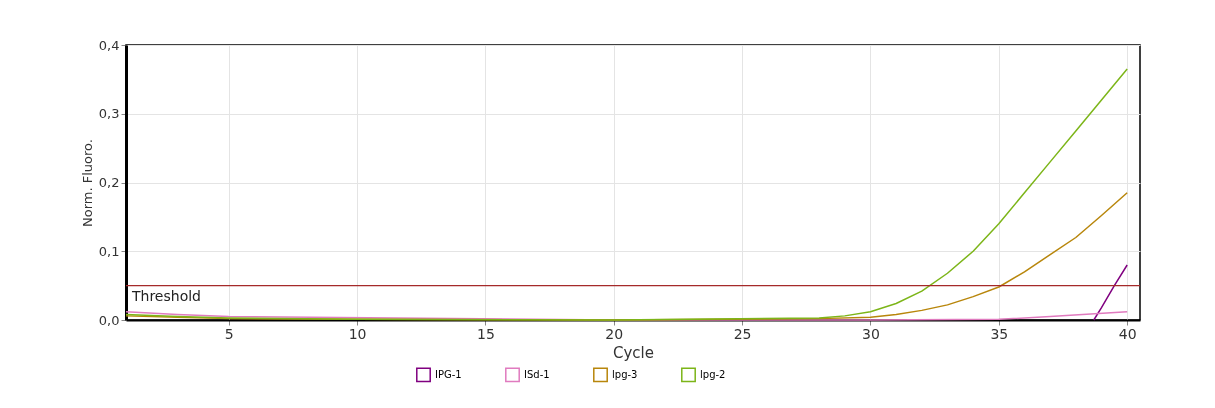  Describe the element at coordinates (1110, 292) in the screenshot. I see `line-series` at that location.